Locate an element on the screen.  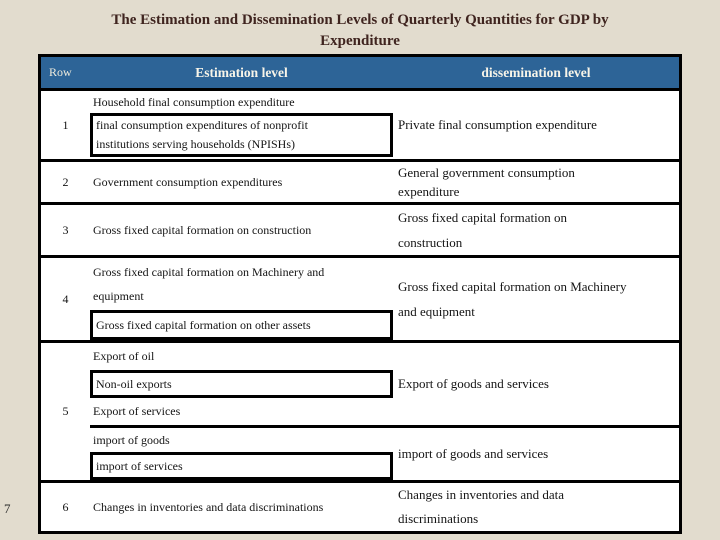
row-number: 1 is located at coordinates (65, 124).